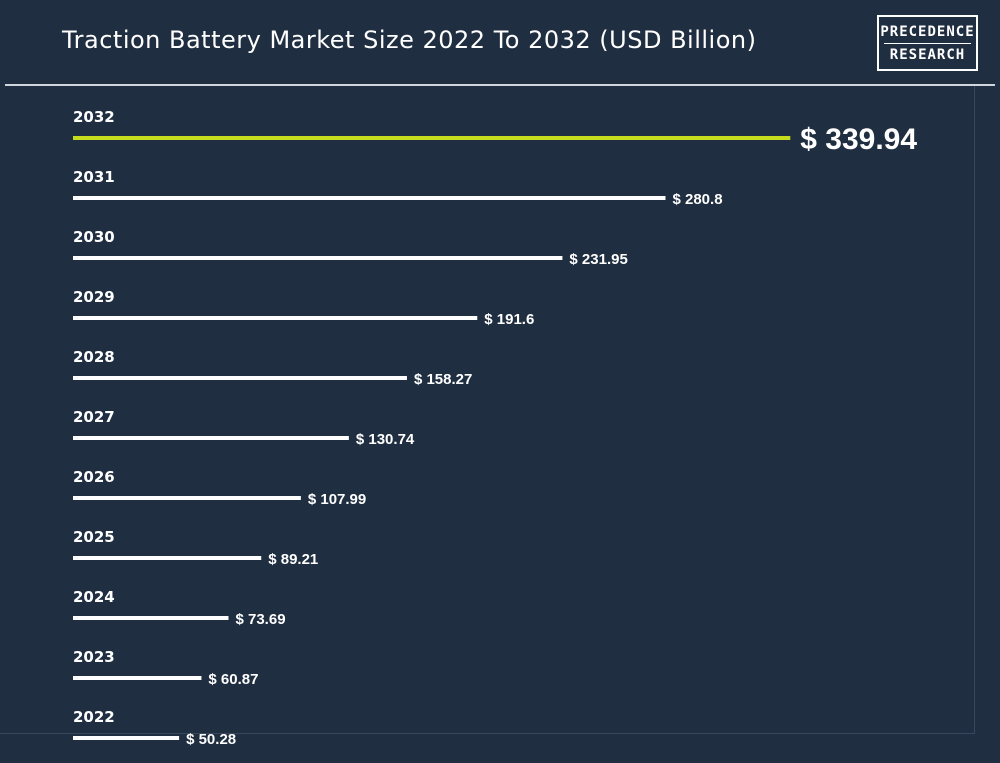  What do you see at coordinates (94, 297) in the screenshot?
I see `category-label-2029: 2029` at bounding box center [94, 297].